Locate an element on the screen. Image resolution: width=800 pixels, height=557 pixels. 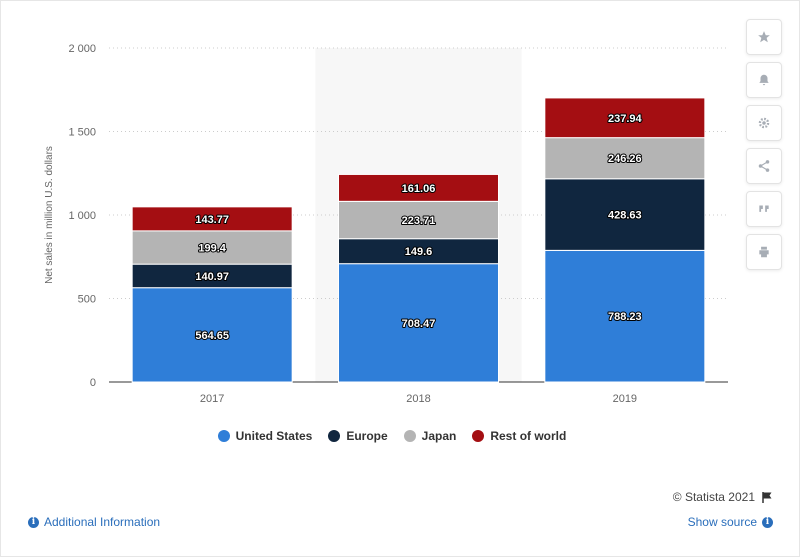
chart-legend: United States Europe Japan Rest of world is located at coordinates (392, 436).